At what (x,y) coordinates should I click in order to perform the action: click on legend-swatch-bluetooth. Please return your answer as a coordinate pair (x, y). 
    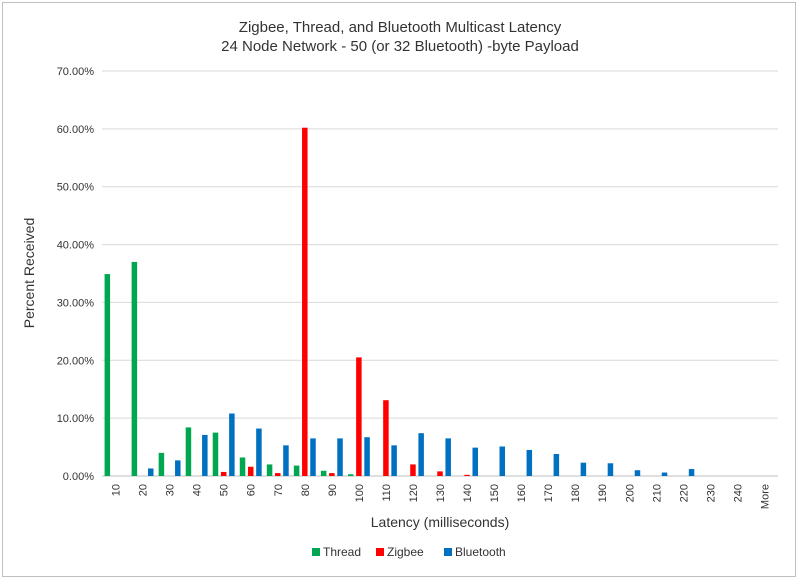
    Looking at the image, I should click on (448, 552).